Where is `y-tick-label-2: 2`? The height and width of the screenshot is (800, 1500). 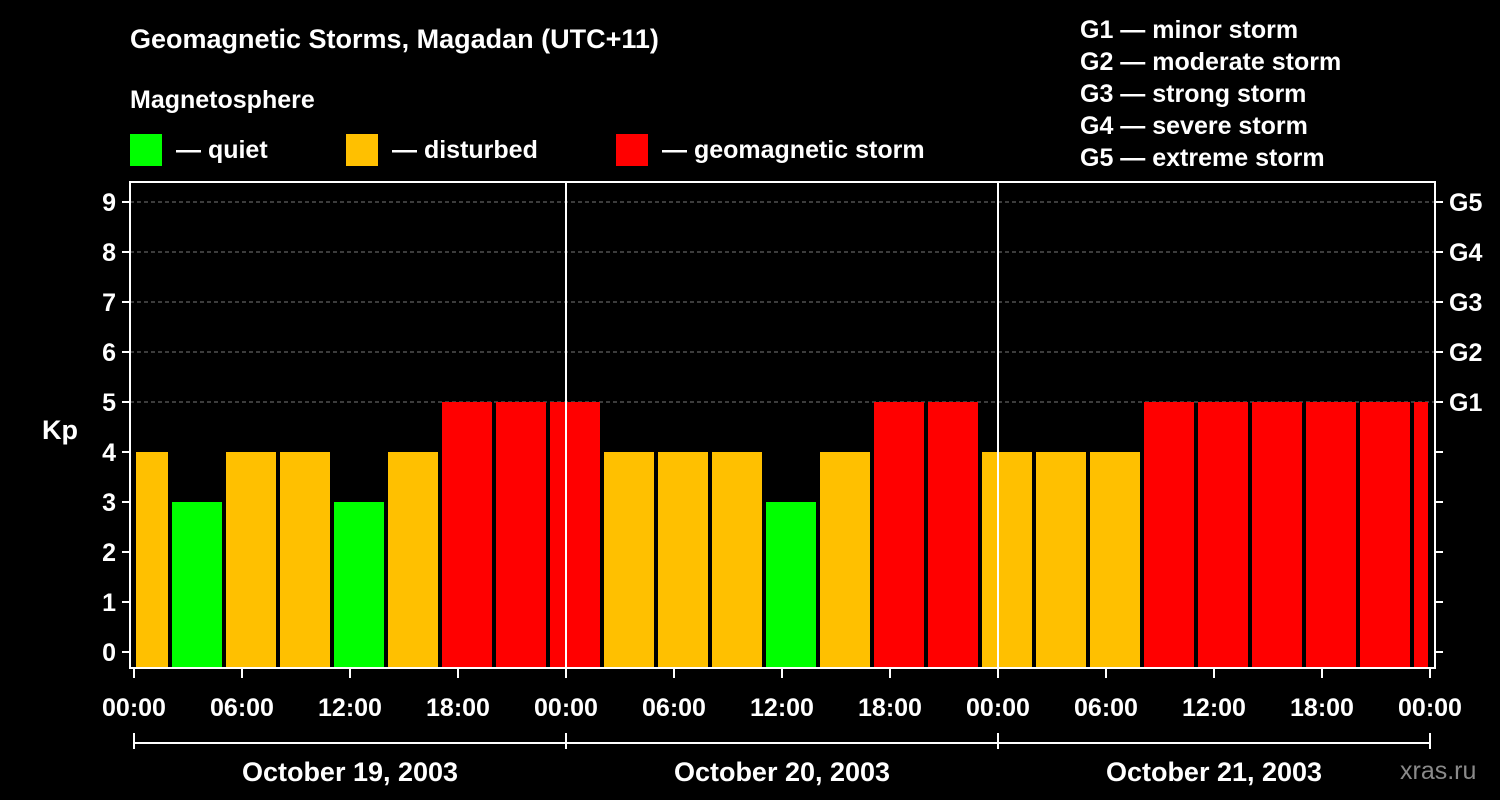
y-tick-label-2: 2 is located at coordinates (109, 553).